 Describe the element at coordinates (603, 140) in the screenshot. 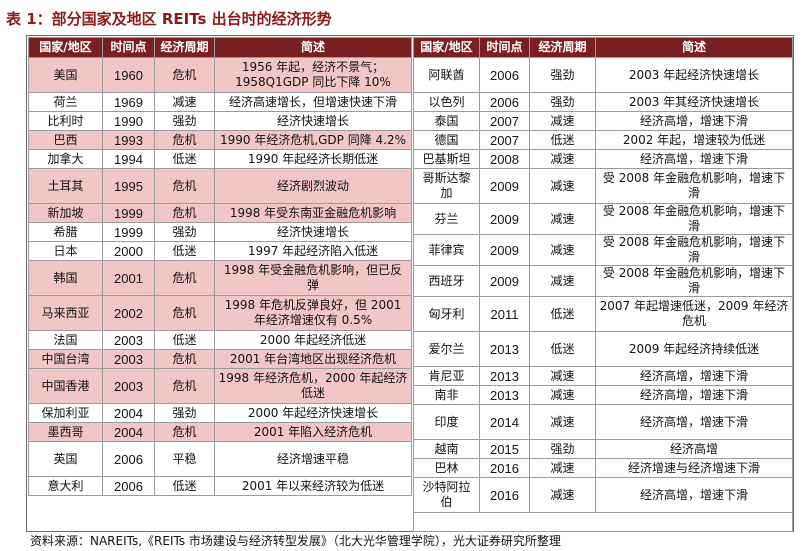

I see `table-row: 德国 2007 低迷 2002 年起，增速较为低迷` at that location.